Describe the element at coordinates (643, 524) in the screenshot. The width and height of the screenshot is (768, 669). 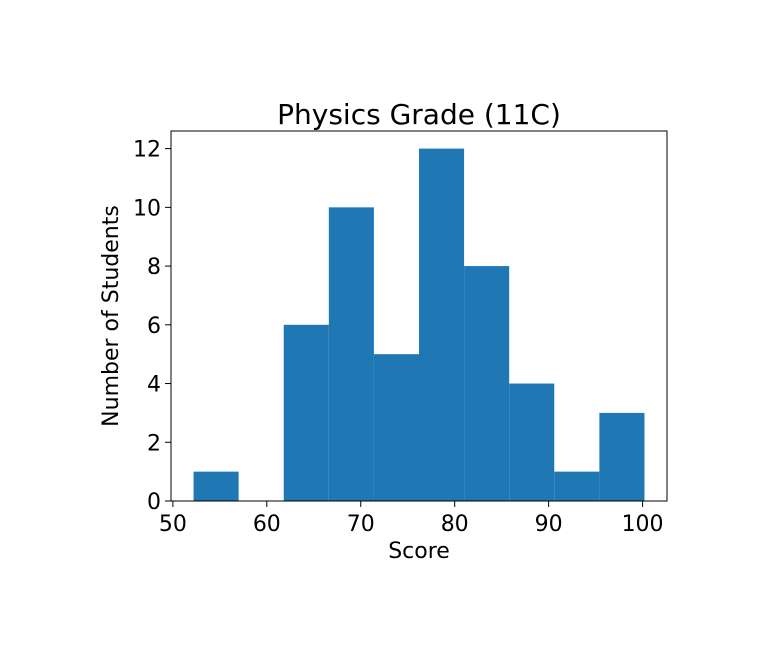
I see `x-tick-label: 100` at that location.